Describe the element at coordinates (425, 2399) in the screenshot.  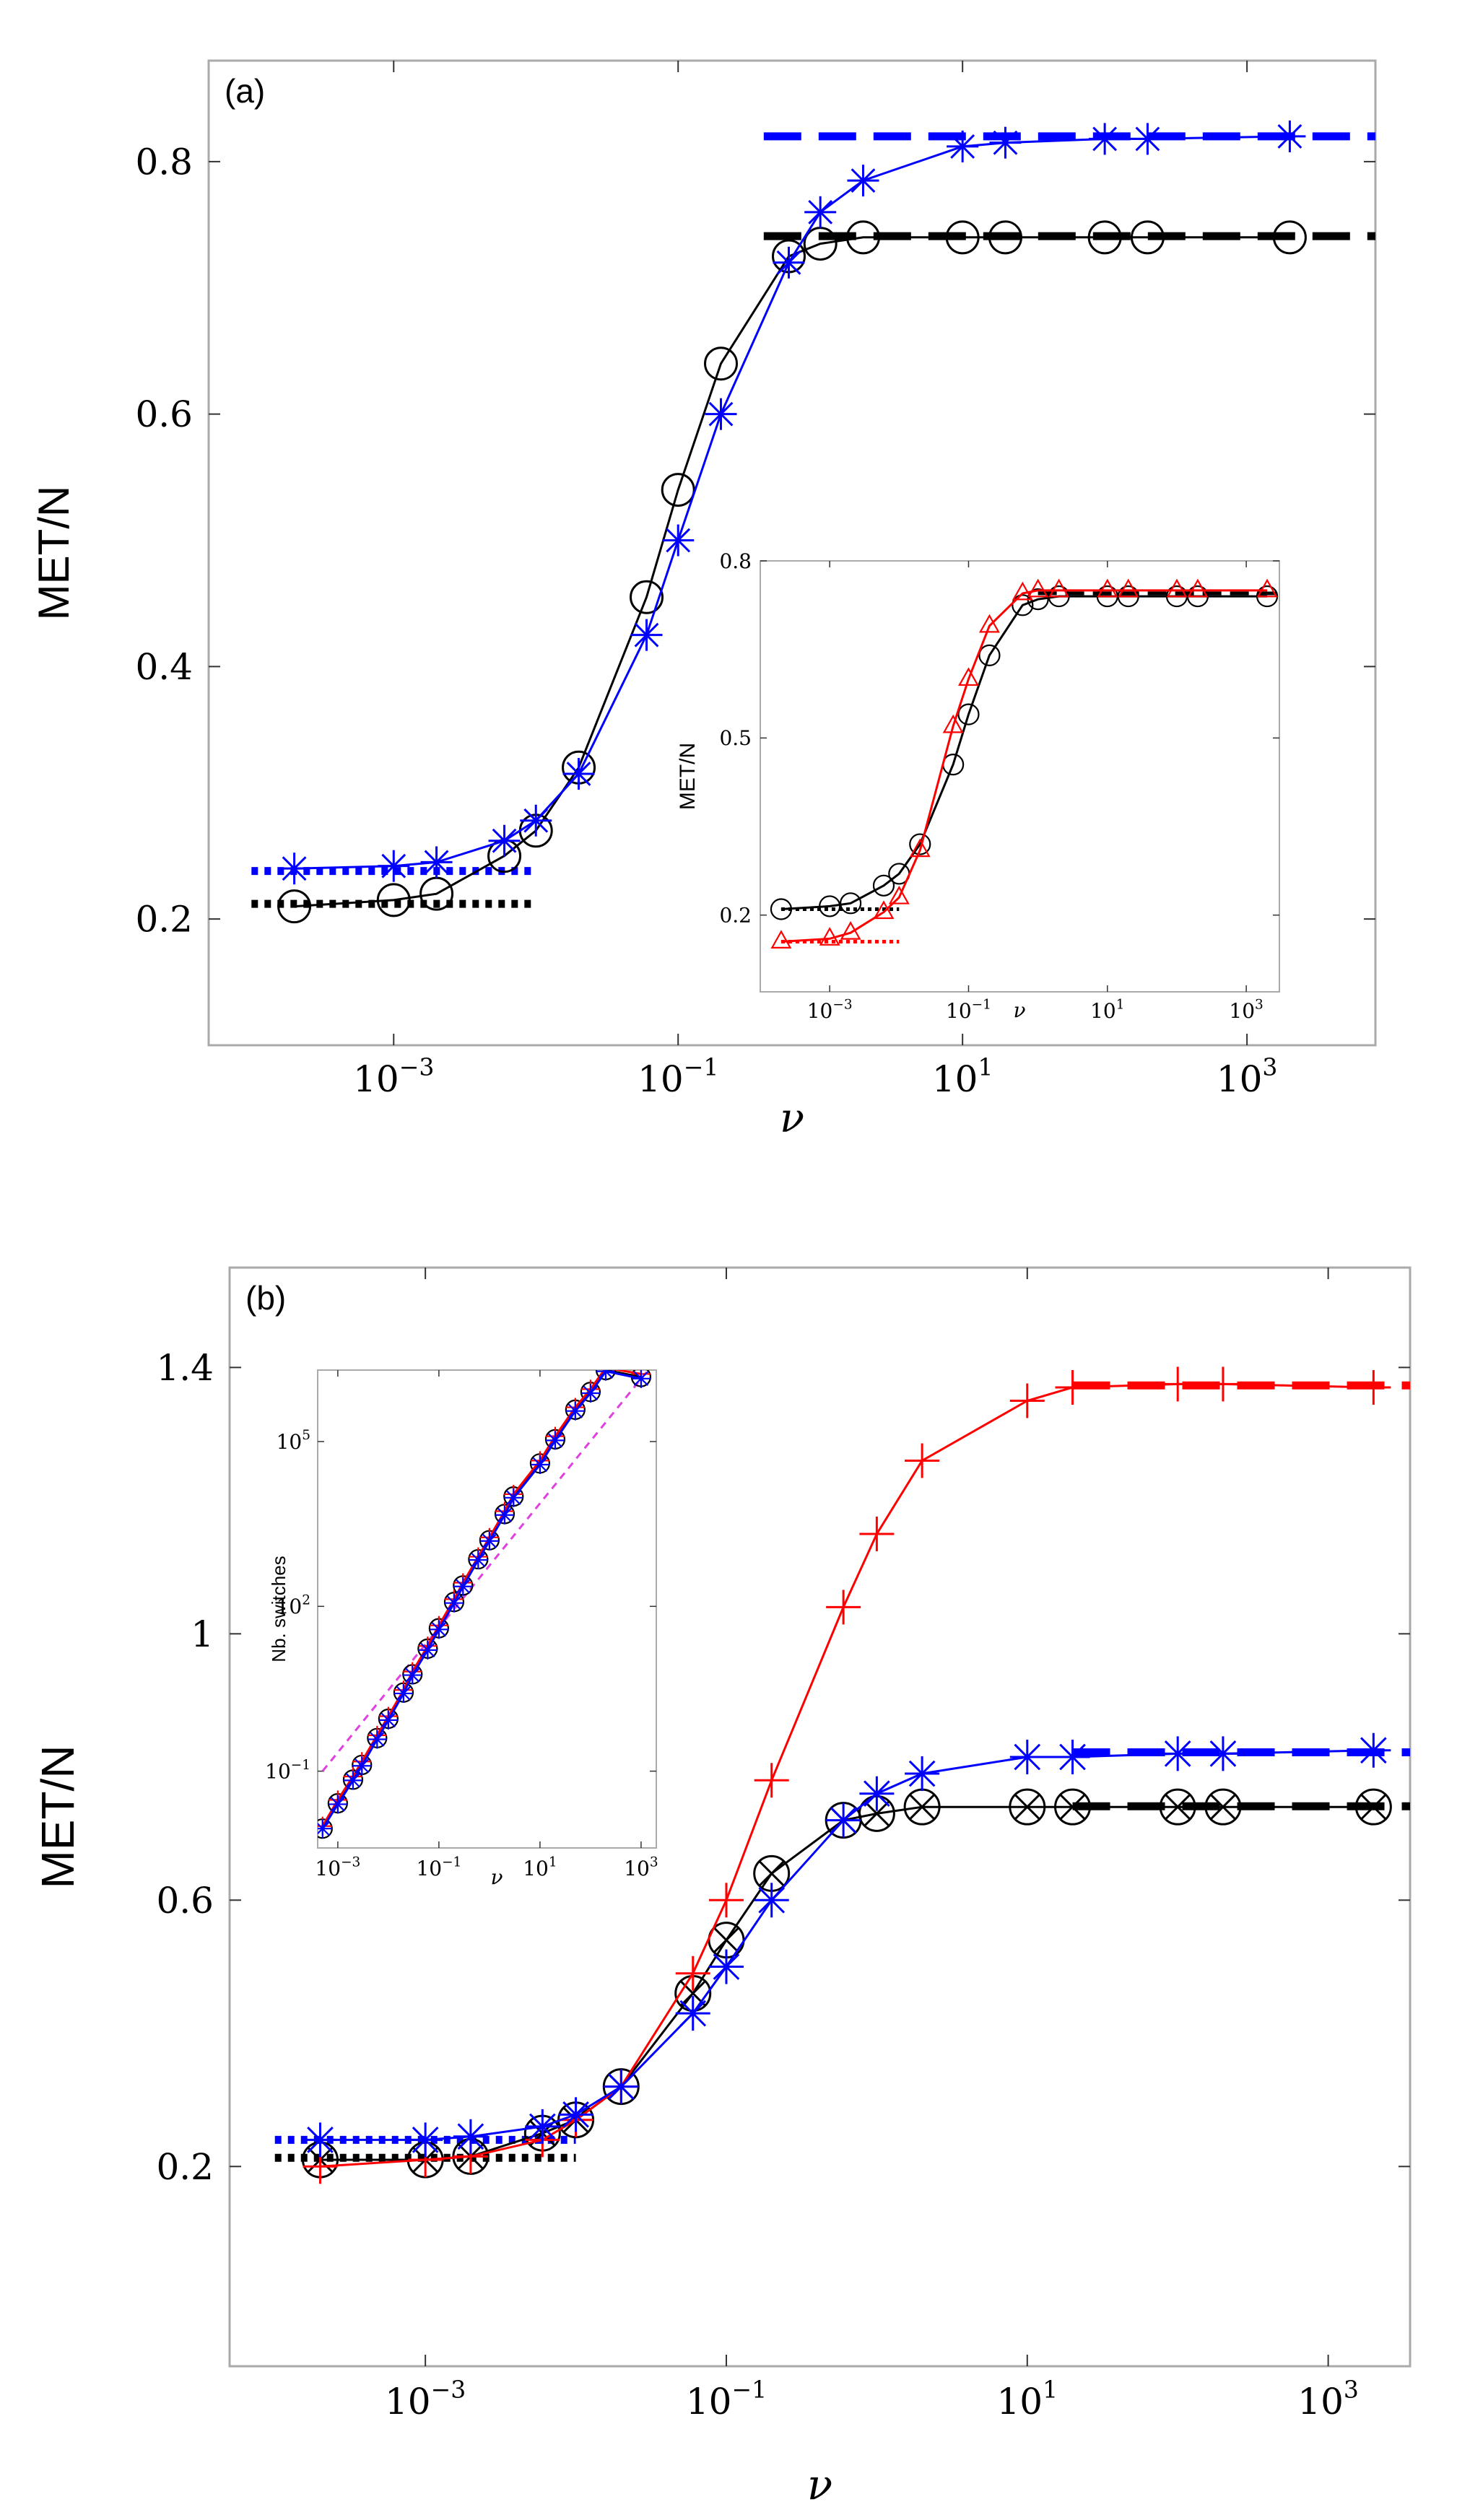
I see `panel-b-x-tick-label: 10−3` at that location.